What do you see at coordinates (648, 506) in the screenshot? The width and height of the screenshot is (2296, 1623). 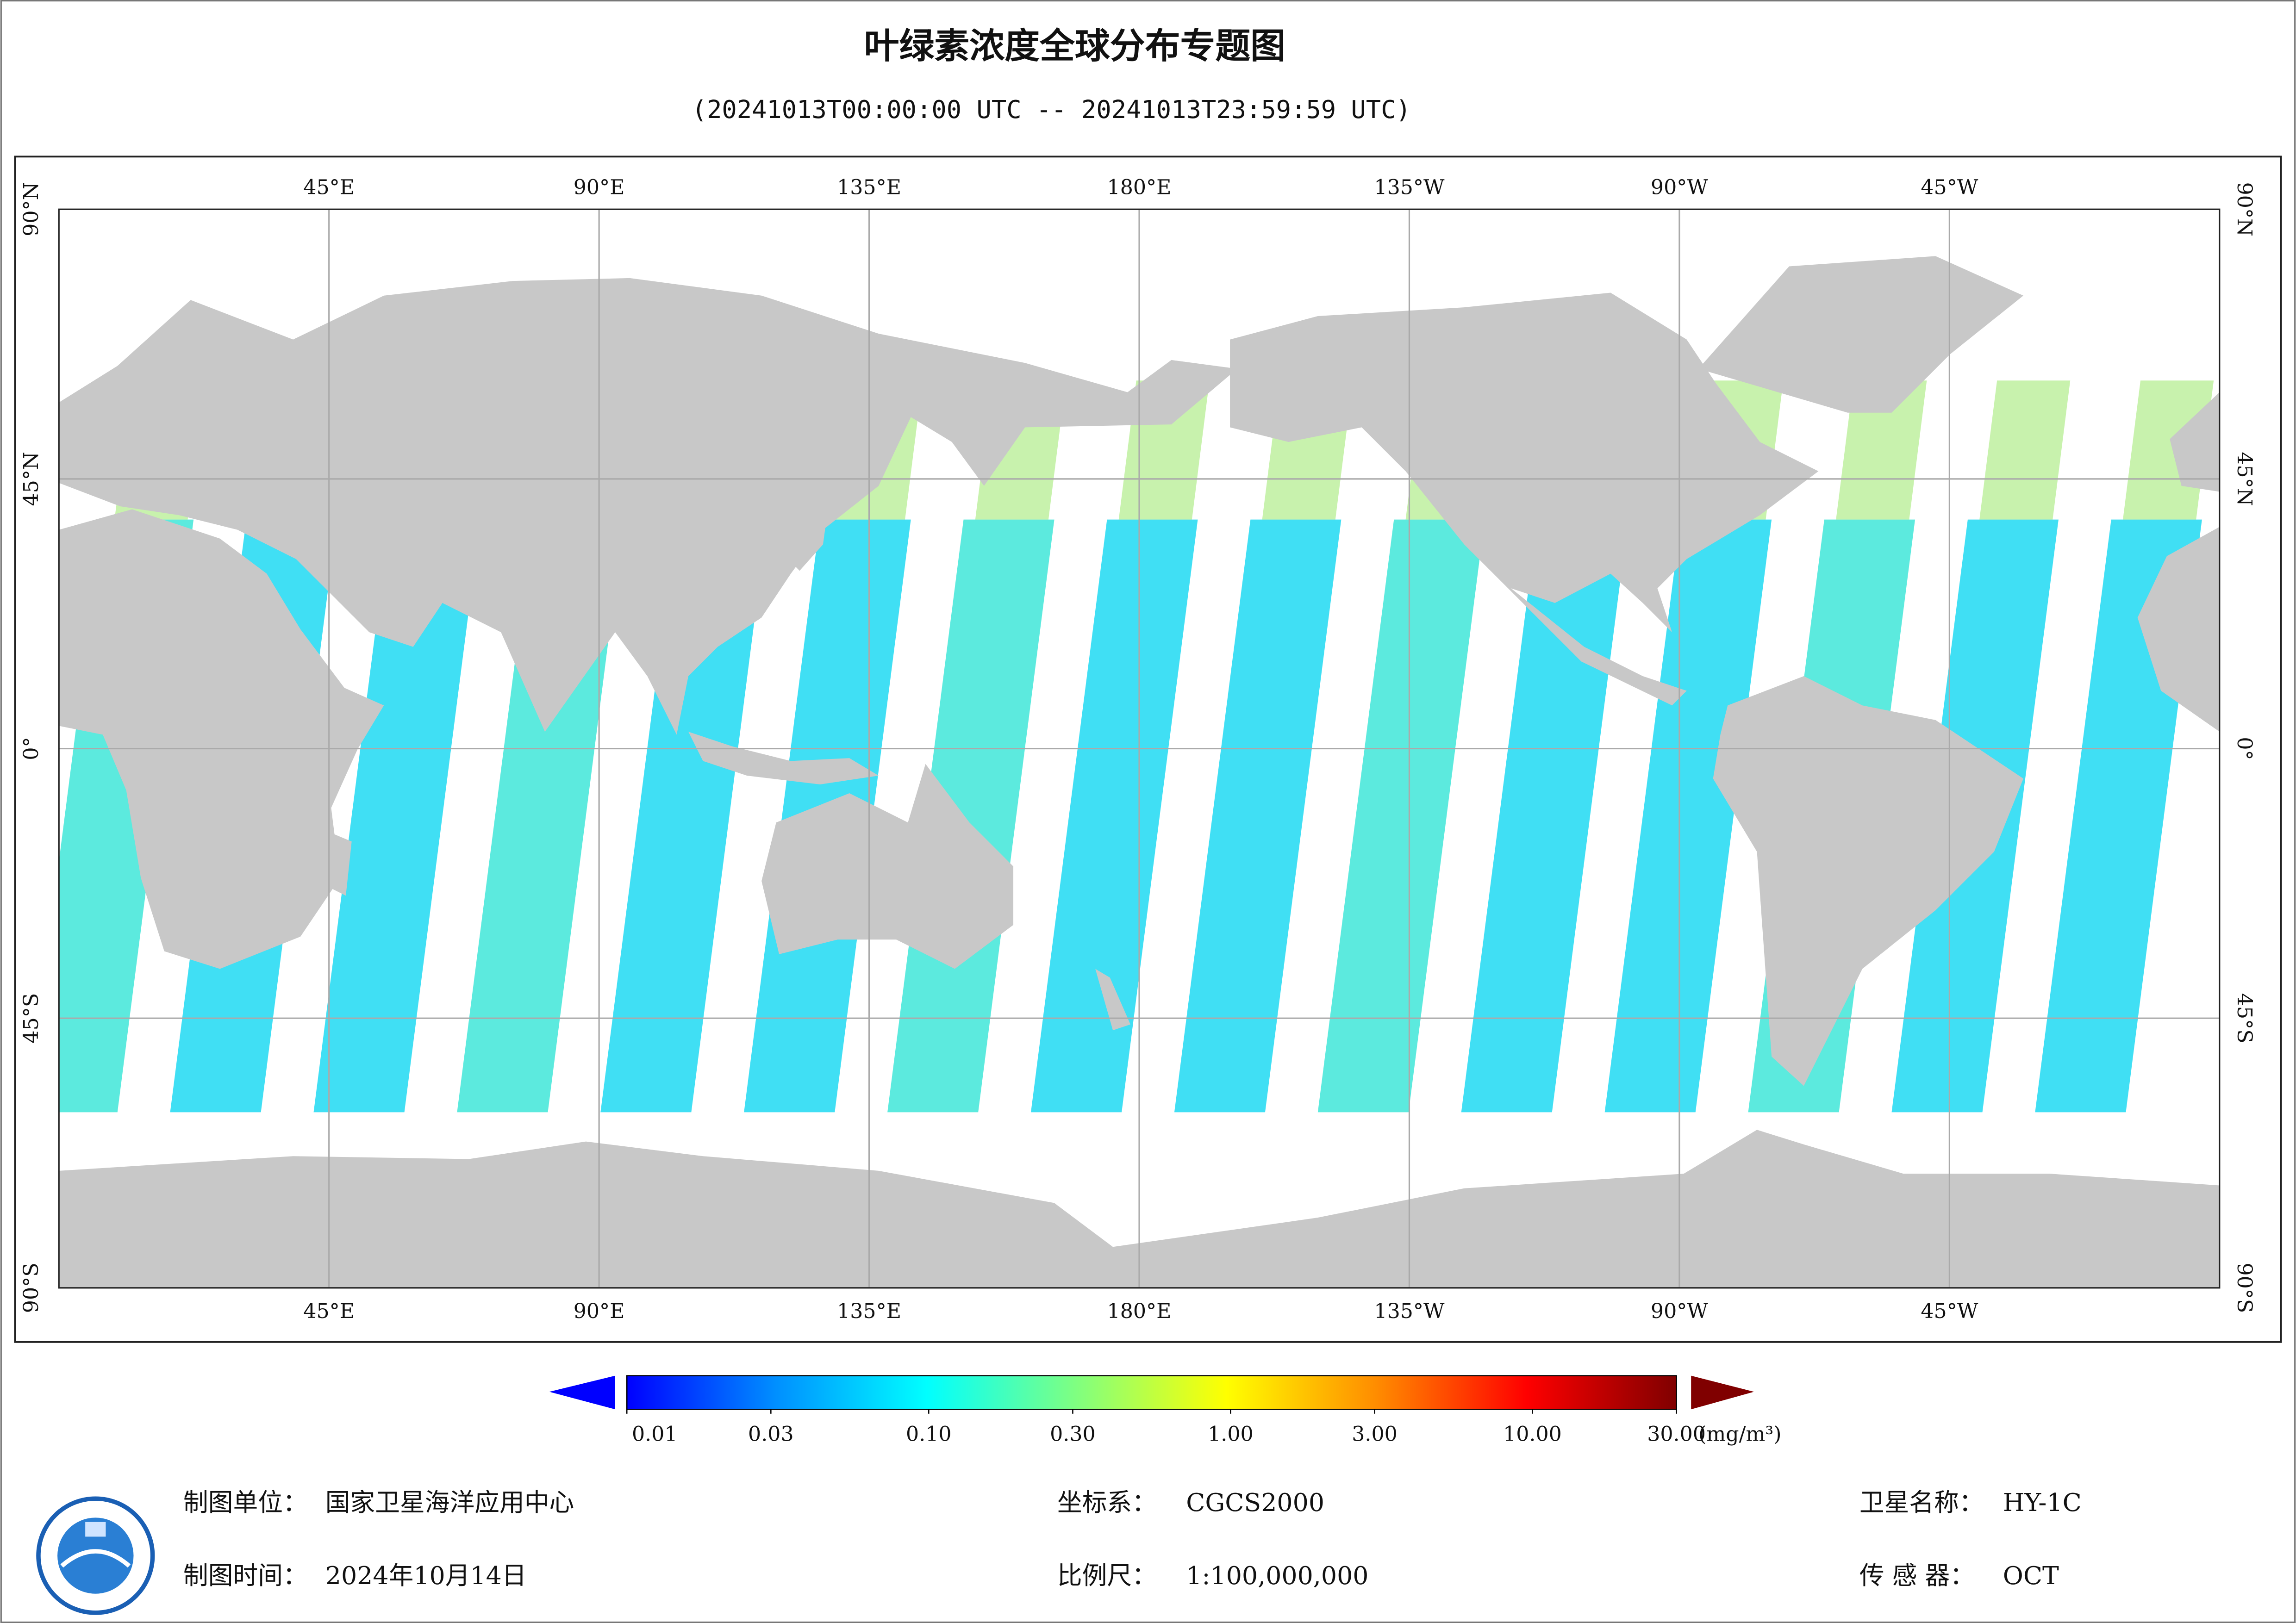 I see `eurasia` at bounding box center [648, 506].